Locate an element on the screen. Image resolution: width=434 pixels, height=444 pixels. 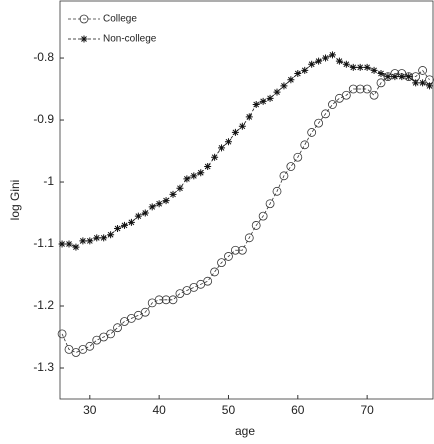
y-tick-label: -0.9 is located at coordinates (43, 119).